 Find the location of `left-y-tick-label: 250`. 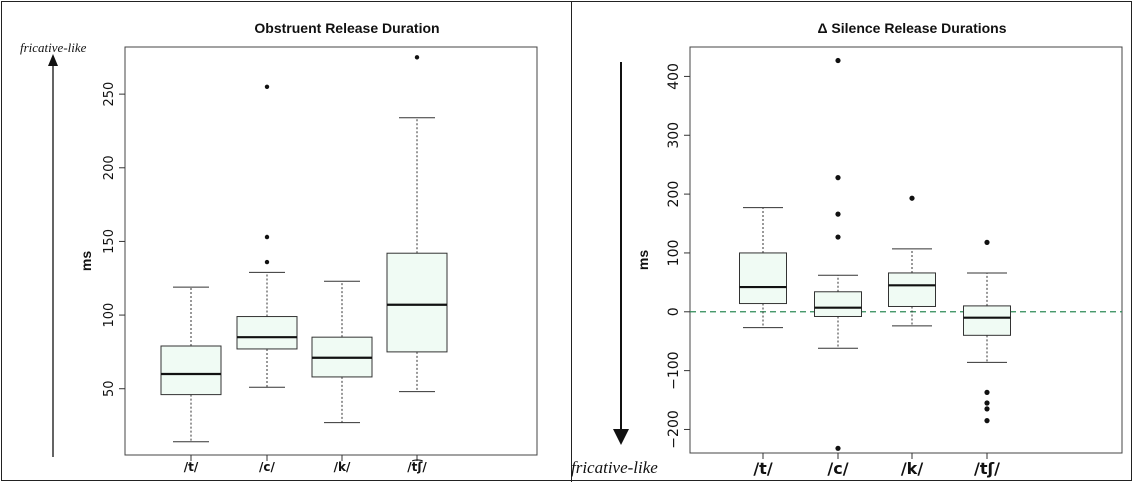

left-y-tick-label: 250 is located at coordinates (109, 94).